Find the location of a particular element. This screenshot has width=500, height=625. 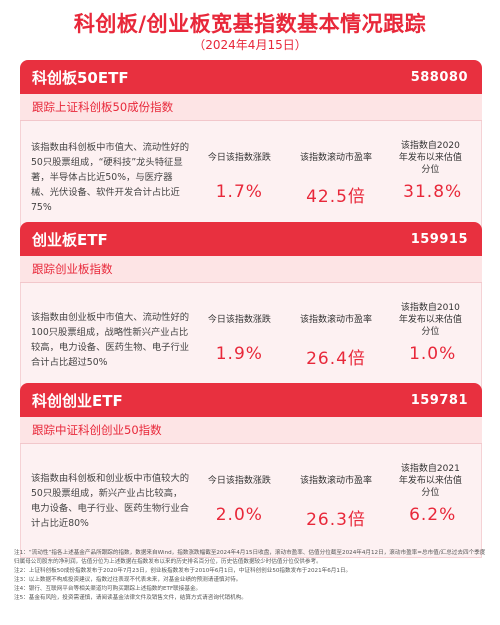

tracking-index: 跟踪上证科创板50成份指数 is located at coordinates (251, 107).